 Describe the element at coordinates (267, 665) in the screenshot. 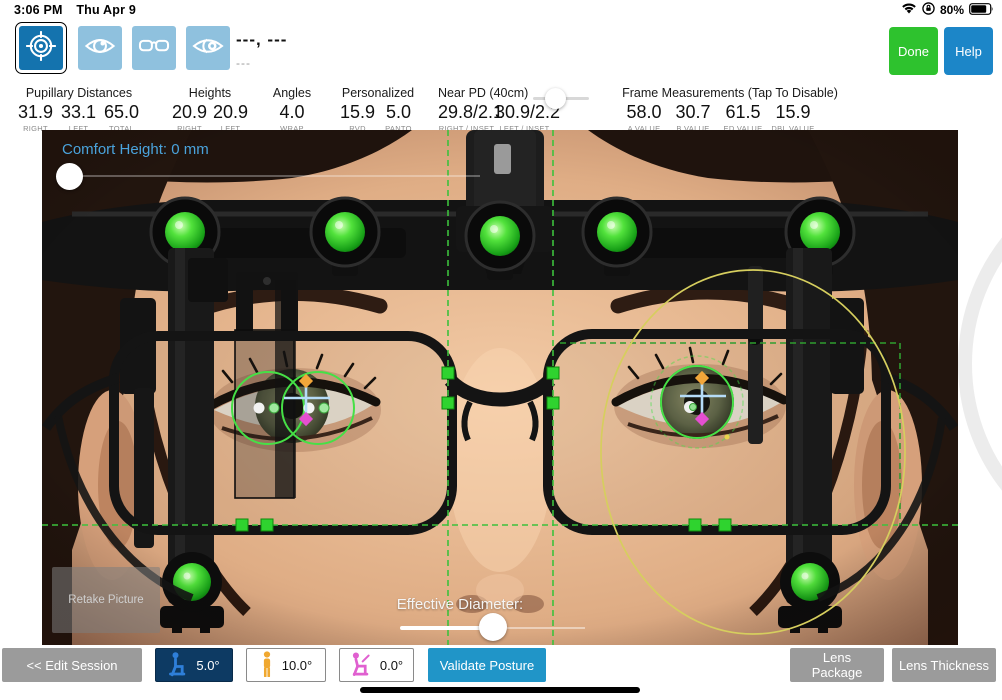

I see `standing-posture-icon` at that location.